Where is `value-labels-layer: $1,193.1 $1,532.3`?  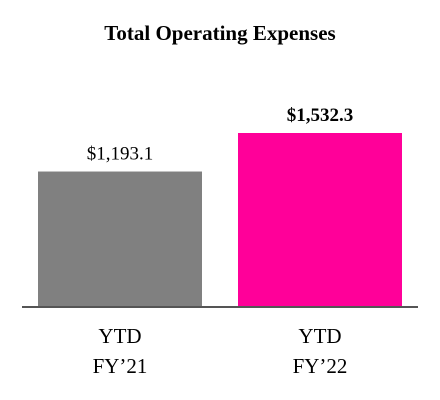 value-labels-layer: $1,193.1 $1,532.3 is located at coordinates (220, 135).